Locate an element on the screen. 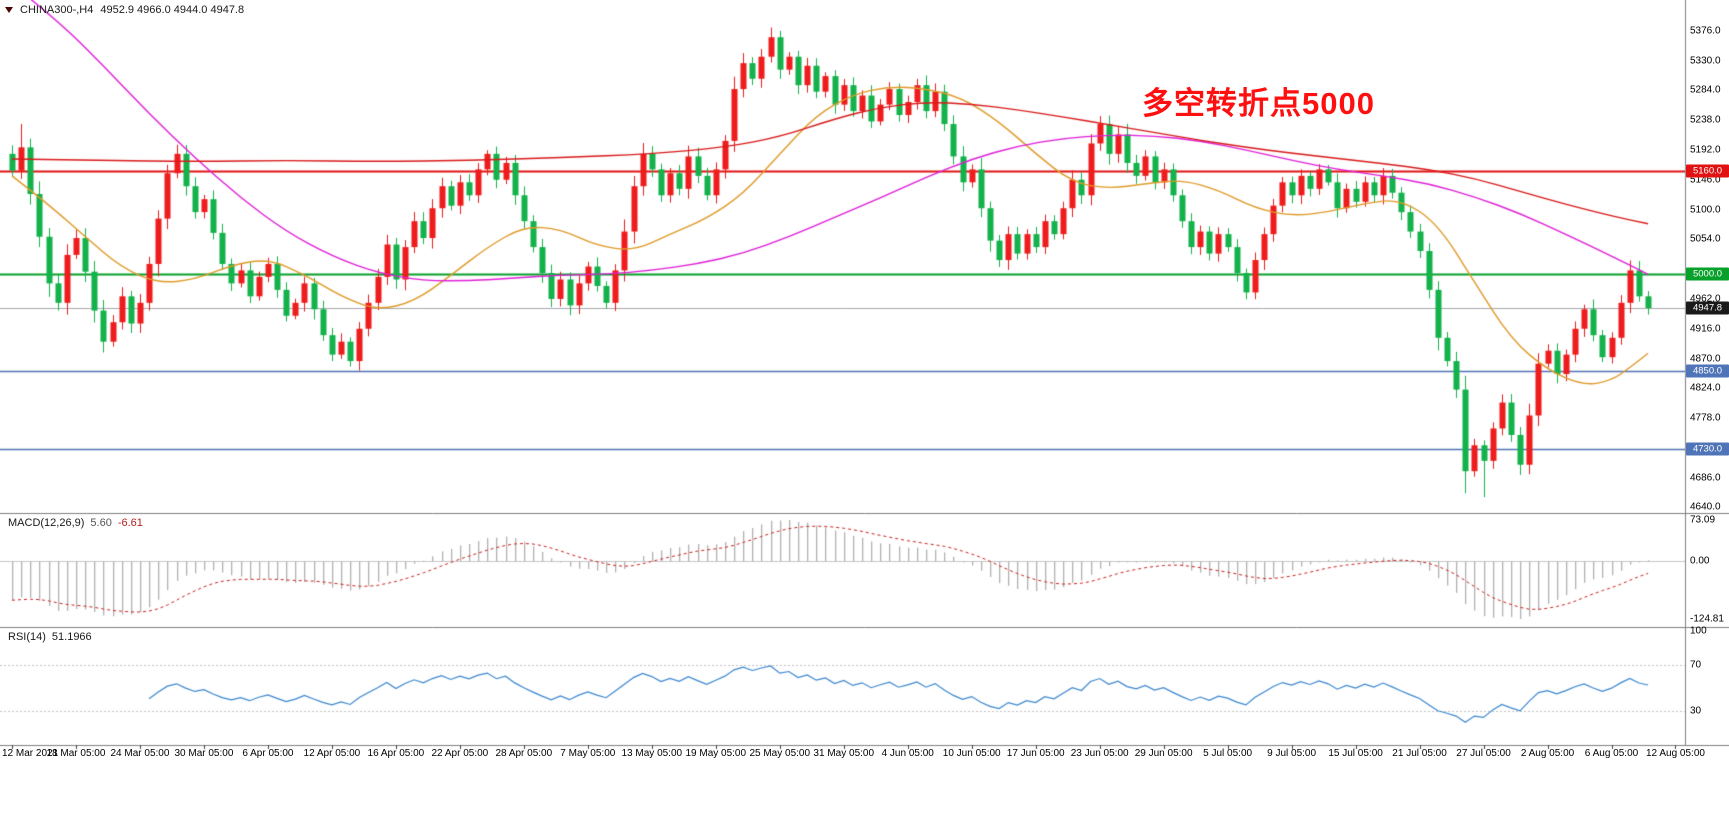 The width and height of the screenshot is (1729, 839). time-tick-label: 10 Jun 05:00 is located at coordinates (971, 753).